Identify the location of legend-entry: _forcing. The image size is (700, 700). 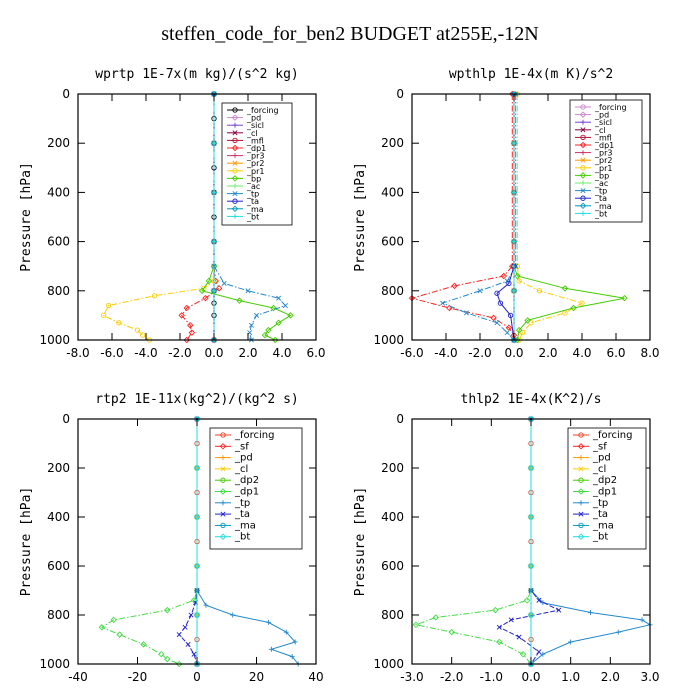
(601, 107).